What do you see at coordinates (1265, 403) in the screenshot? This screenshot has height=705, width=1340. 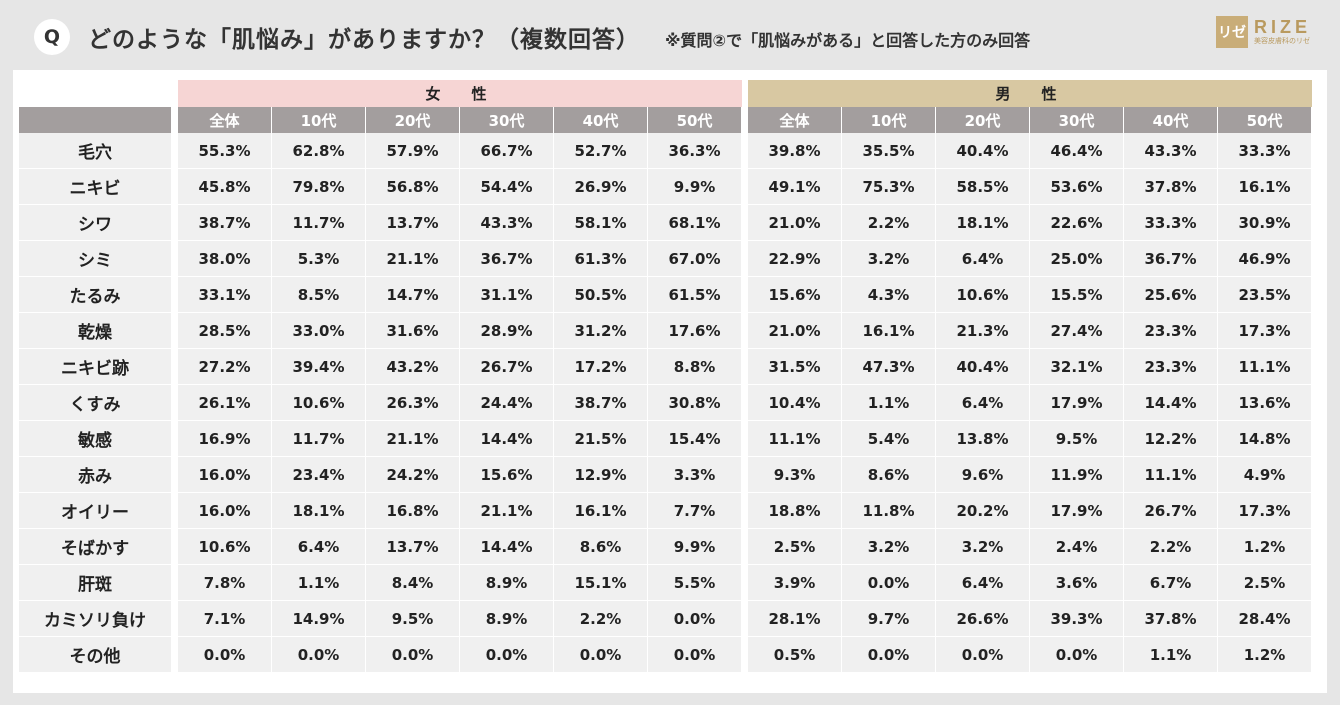 I see `value-cell-male: 13.6%` at bounding box center [1265, 403].